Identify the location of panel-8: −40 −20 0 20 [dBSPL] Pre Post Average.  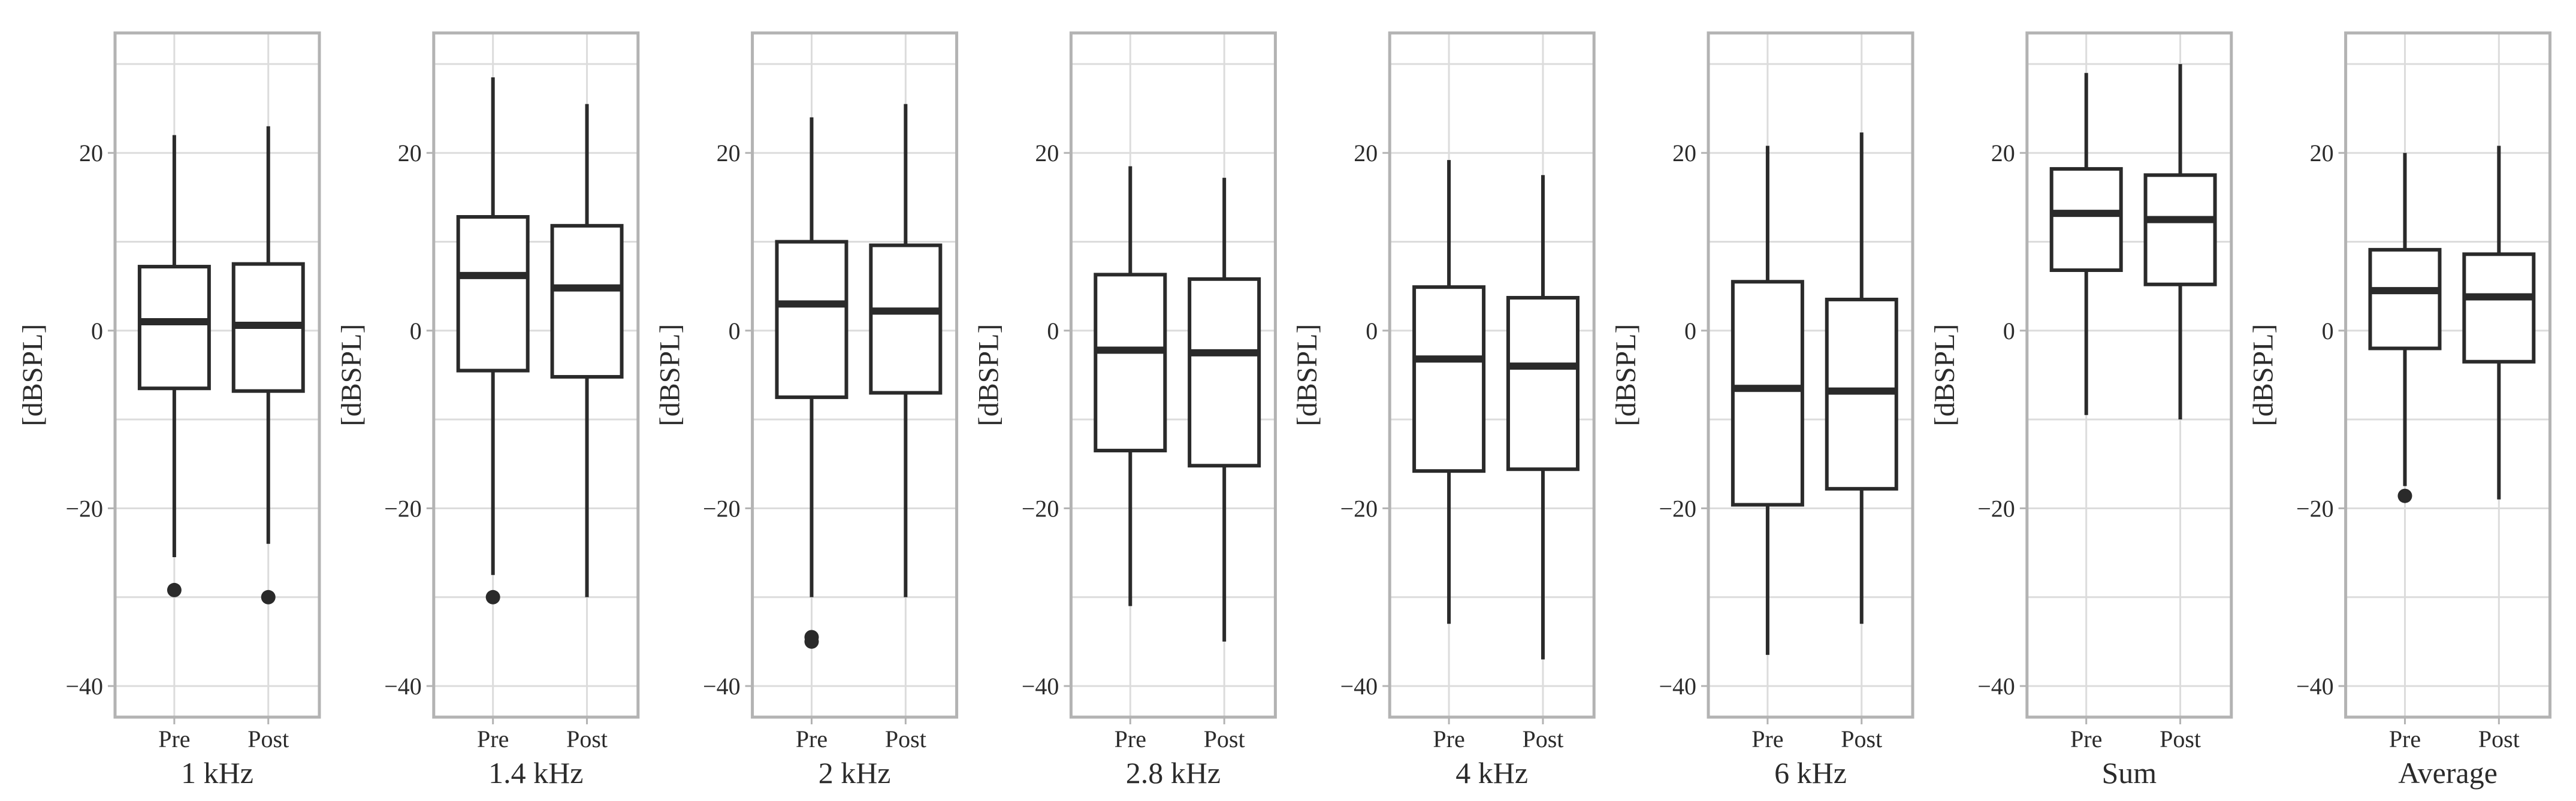
(2400, 410).